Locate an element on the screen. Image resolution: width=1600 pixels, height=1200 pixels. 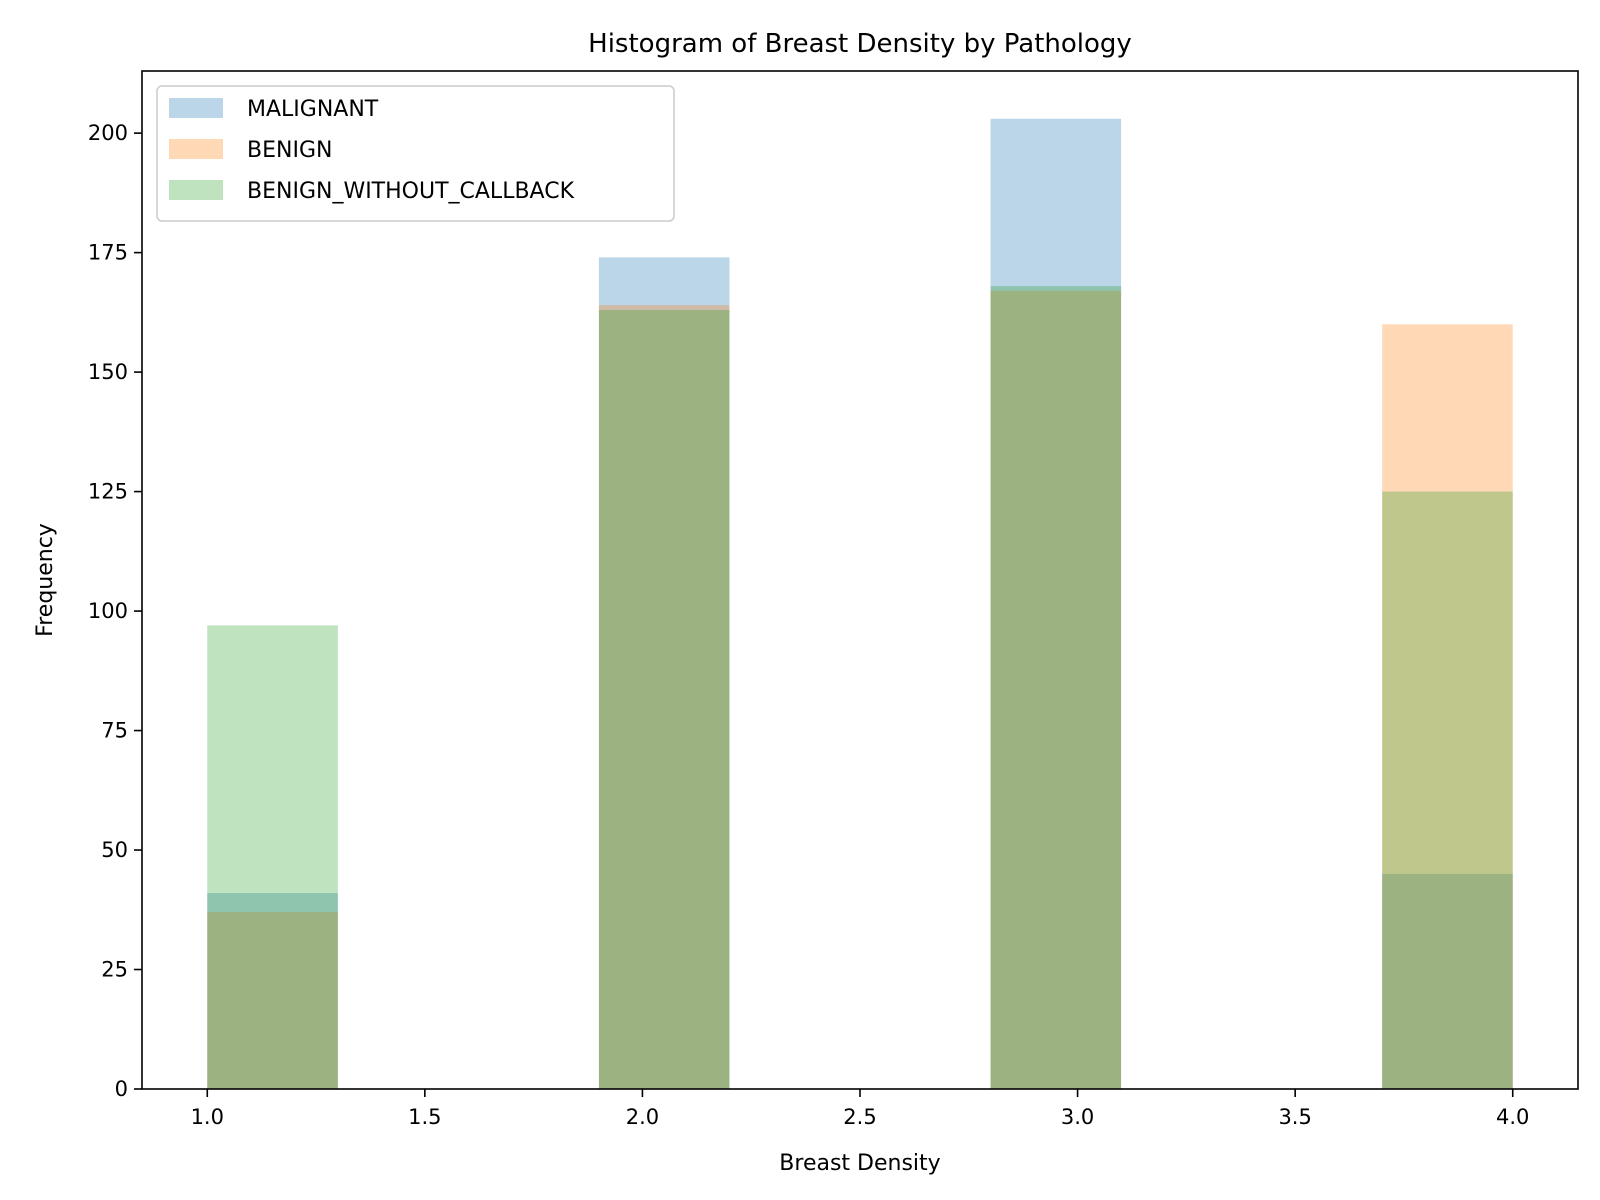
y-tick-label: 75 is located at coordinates (114, 731).